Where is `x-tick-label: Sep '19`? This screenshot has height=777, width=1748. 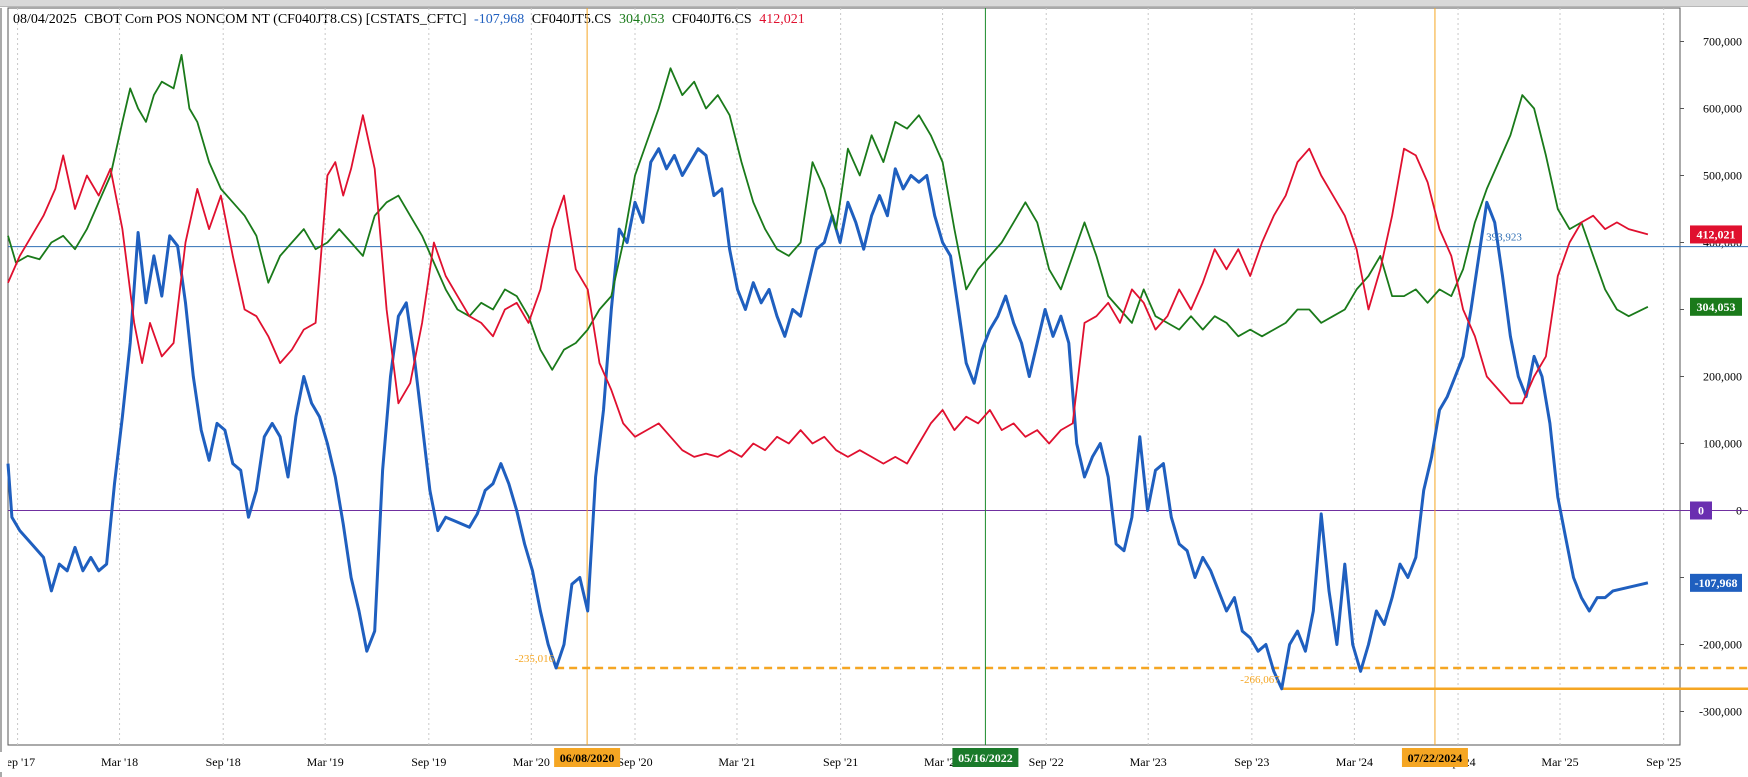 x-tick-label: Sep '19 is located at coordinates (428, 762).